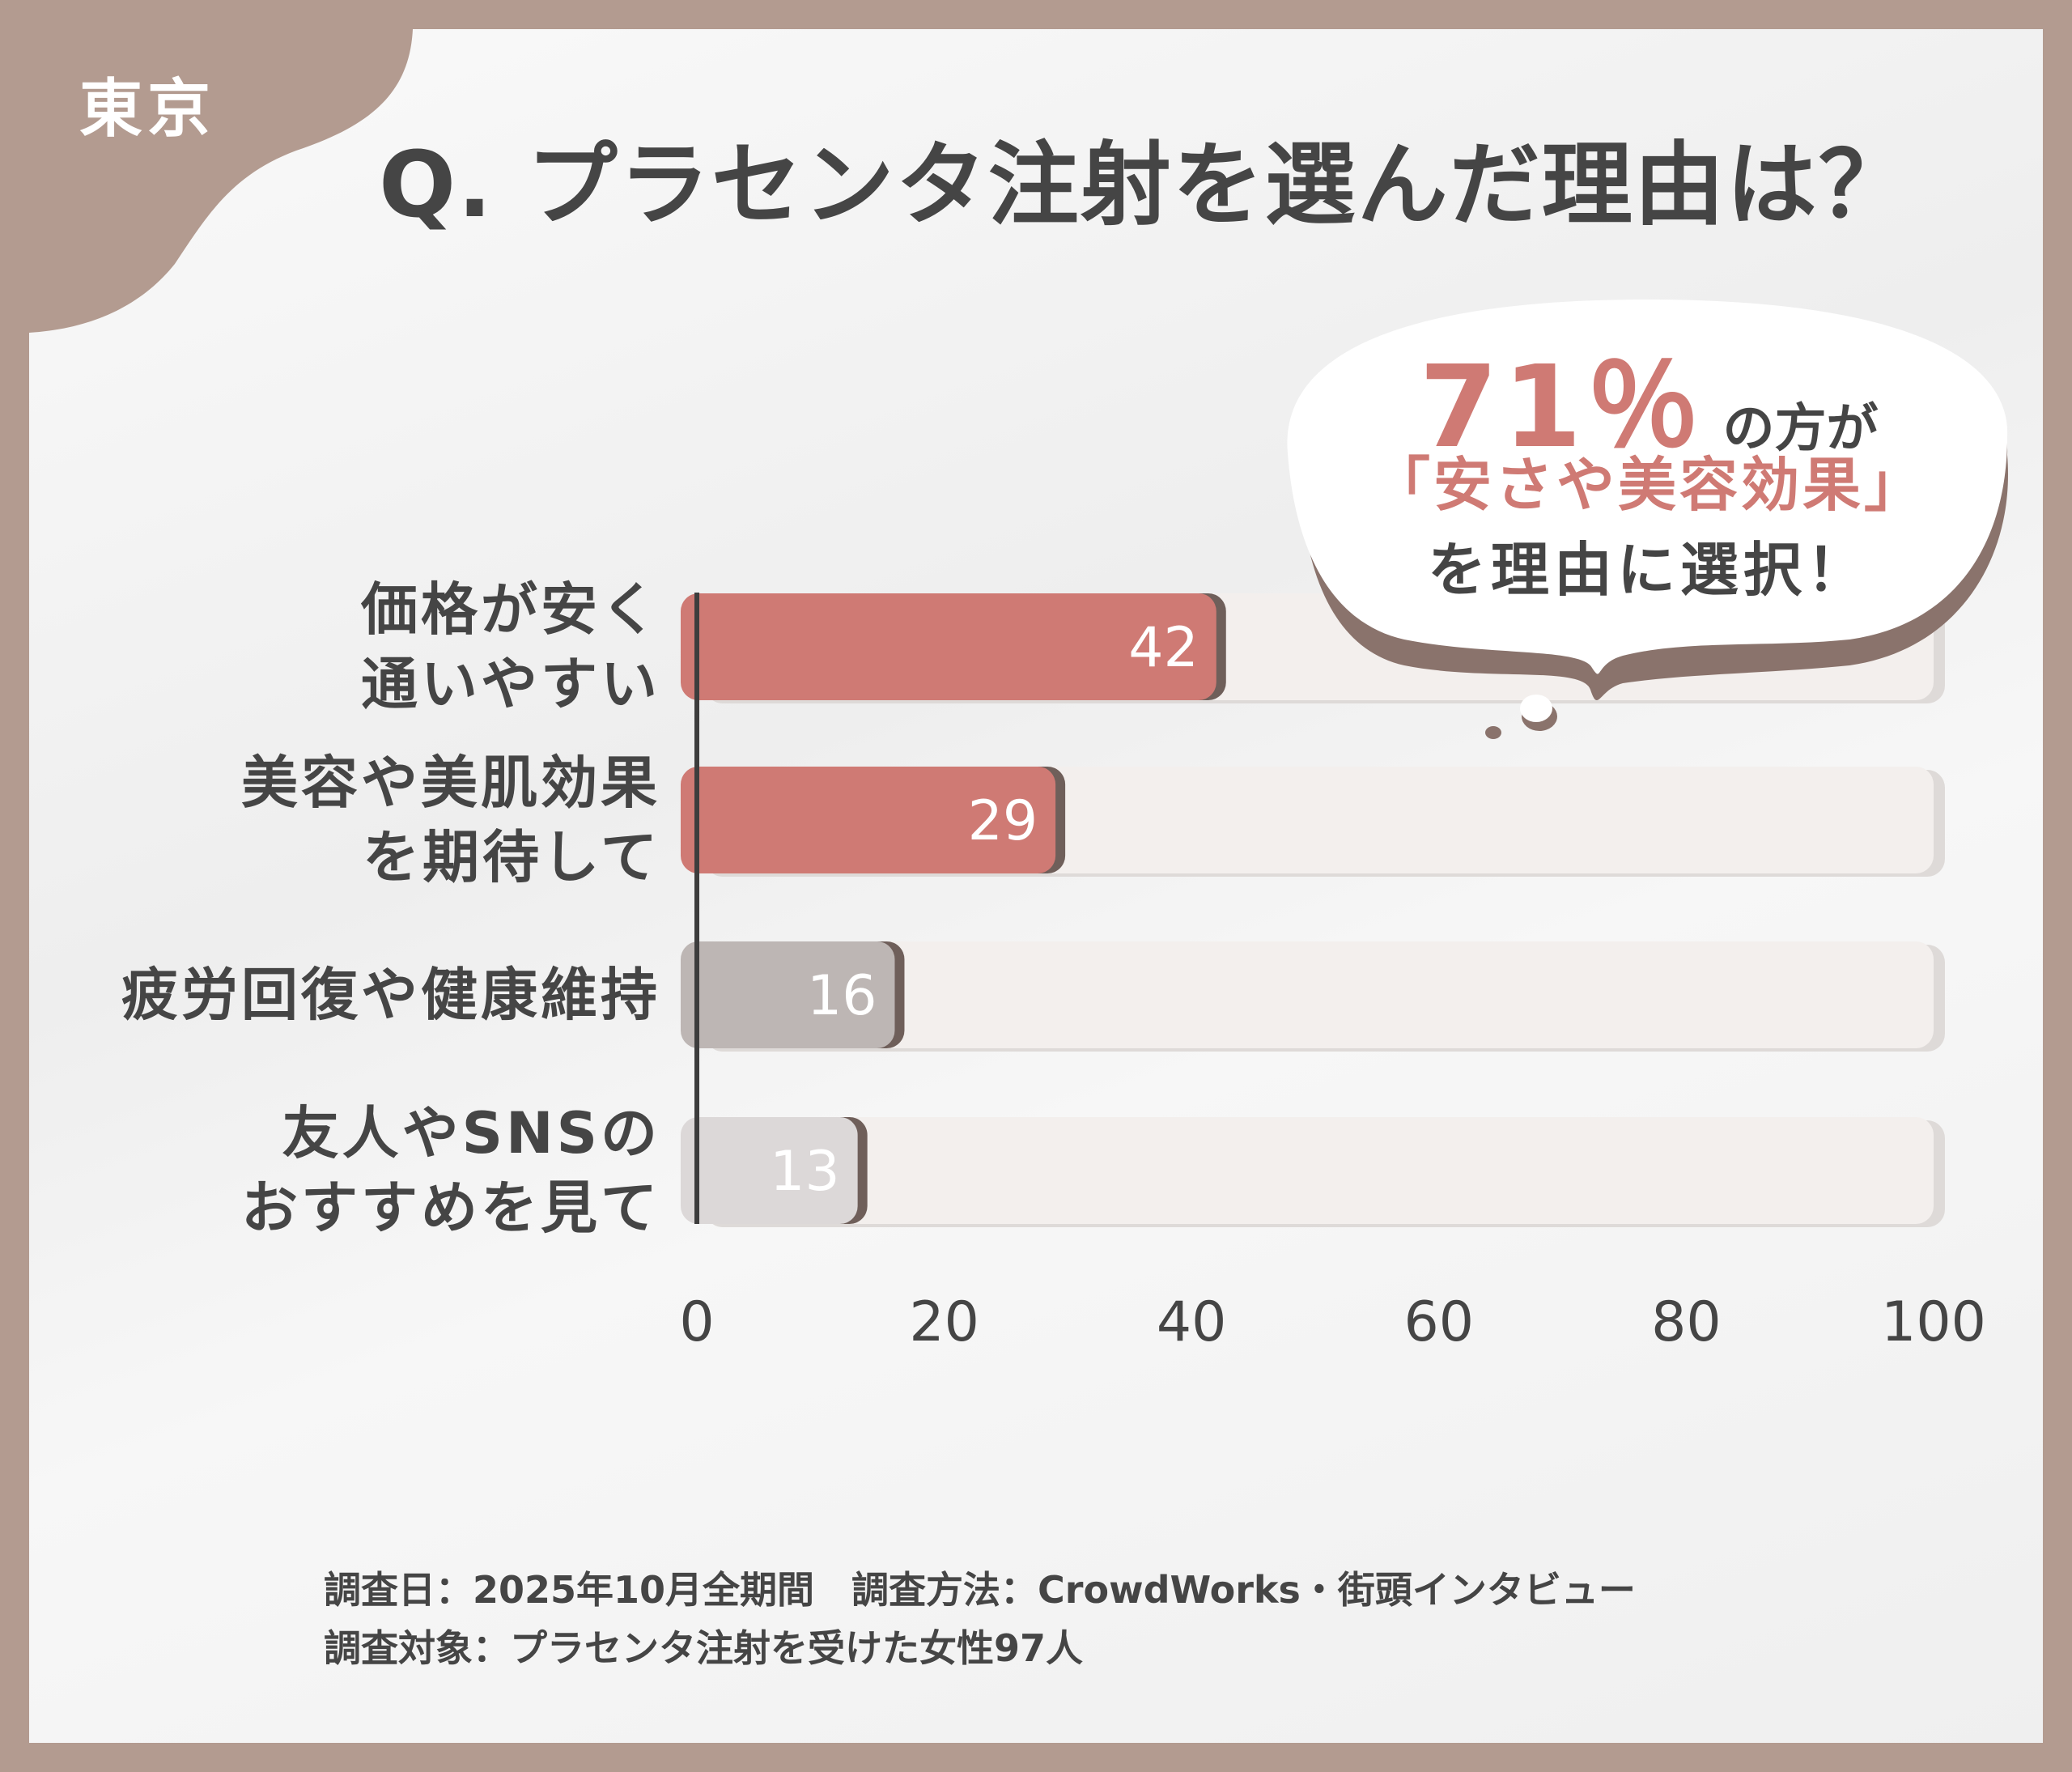  I want to click on category-label: 価格が安く通いやすい, so click(510, 646).